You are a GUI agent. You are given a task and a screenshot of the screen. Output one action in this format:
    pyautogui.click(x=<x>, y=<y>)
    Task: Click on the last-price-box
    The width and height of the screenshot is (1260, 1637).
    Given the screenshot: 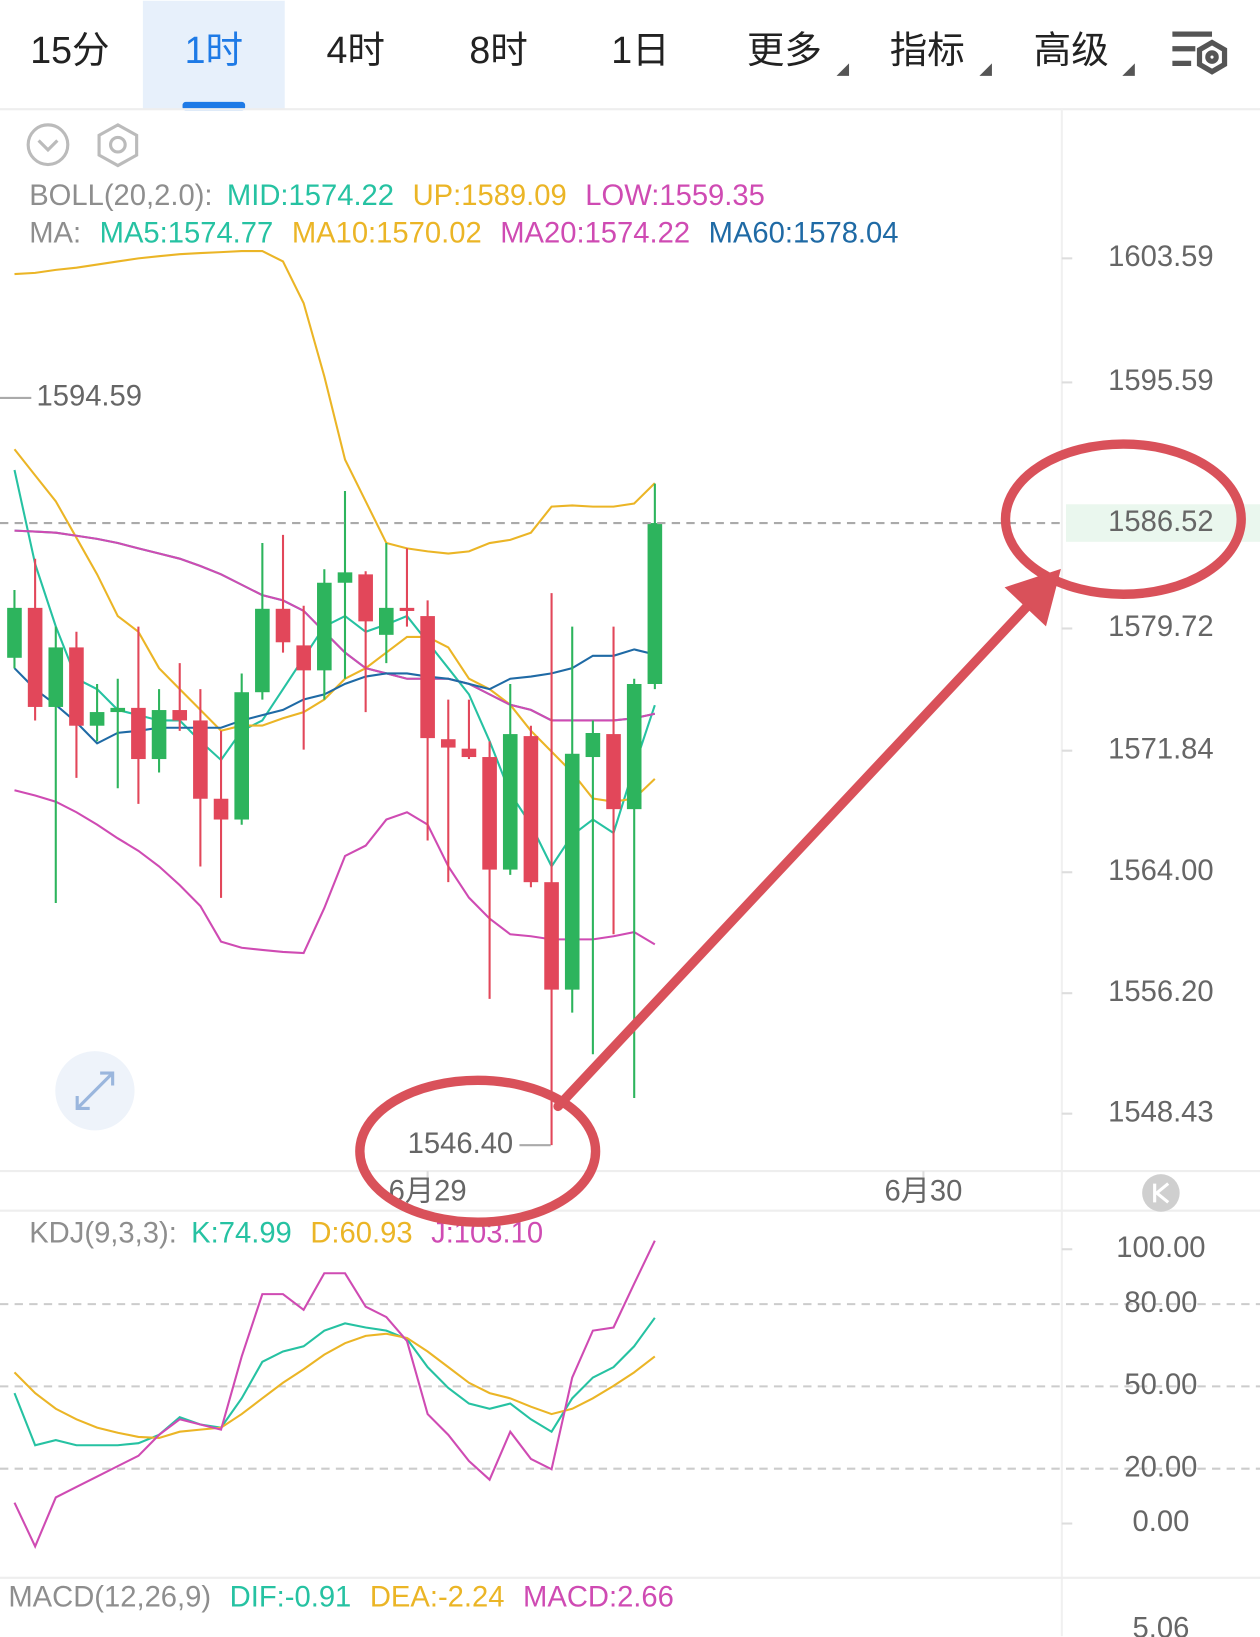 What is the action you would take?
    pyautogui.click(x=1162, y=523)
    